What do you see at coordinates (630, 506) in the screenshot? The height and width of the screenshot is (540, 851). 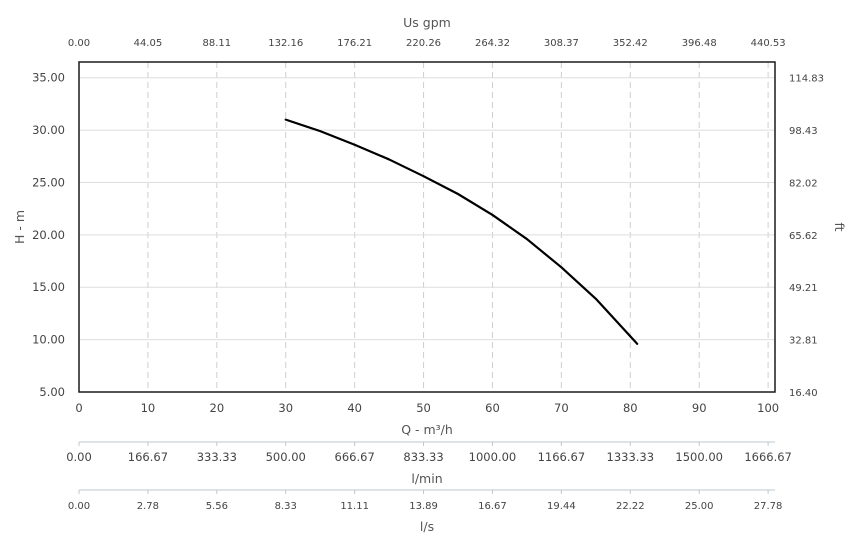 I see `secondary-tick-label: 22.22` at bounding box center [630, 506].